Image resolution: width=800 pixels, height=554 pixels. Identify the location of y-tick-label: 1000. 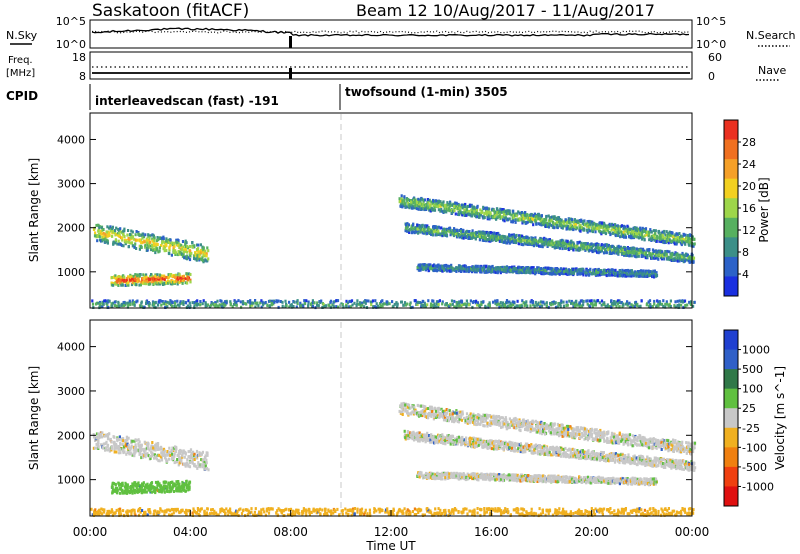
(71, 272).